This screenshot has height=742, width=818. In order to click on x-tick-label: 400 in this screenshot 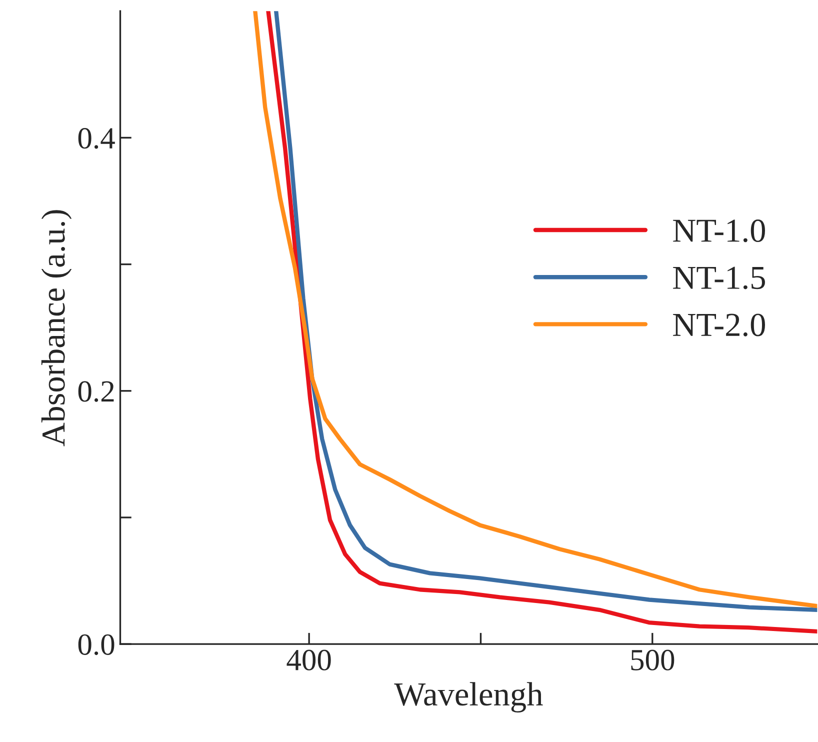, I will do `click(308, 660)`.